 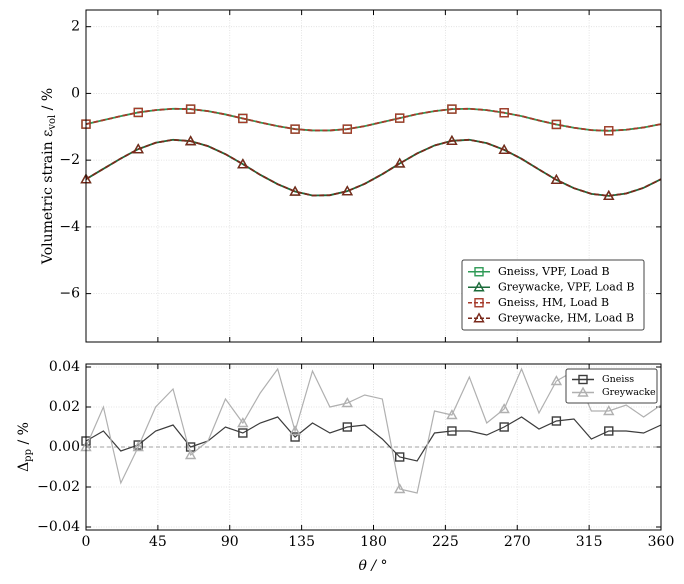 I want to click on x-tick-label: 90, so click(x=230, y=542).